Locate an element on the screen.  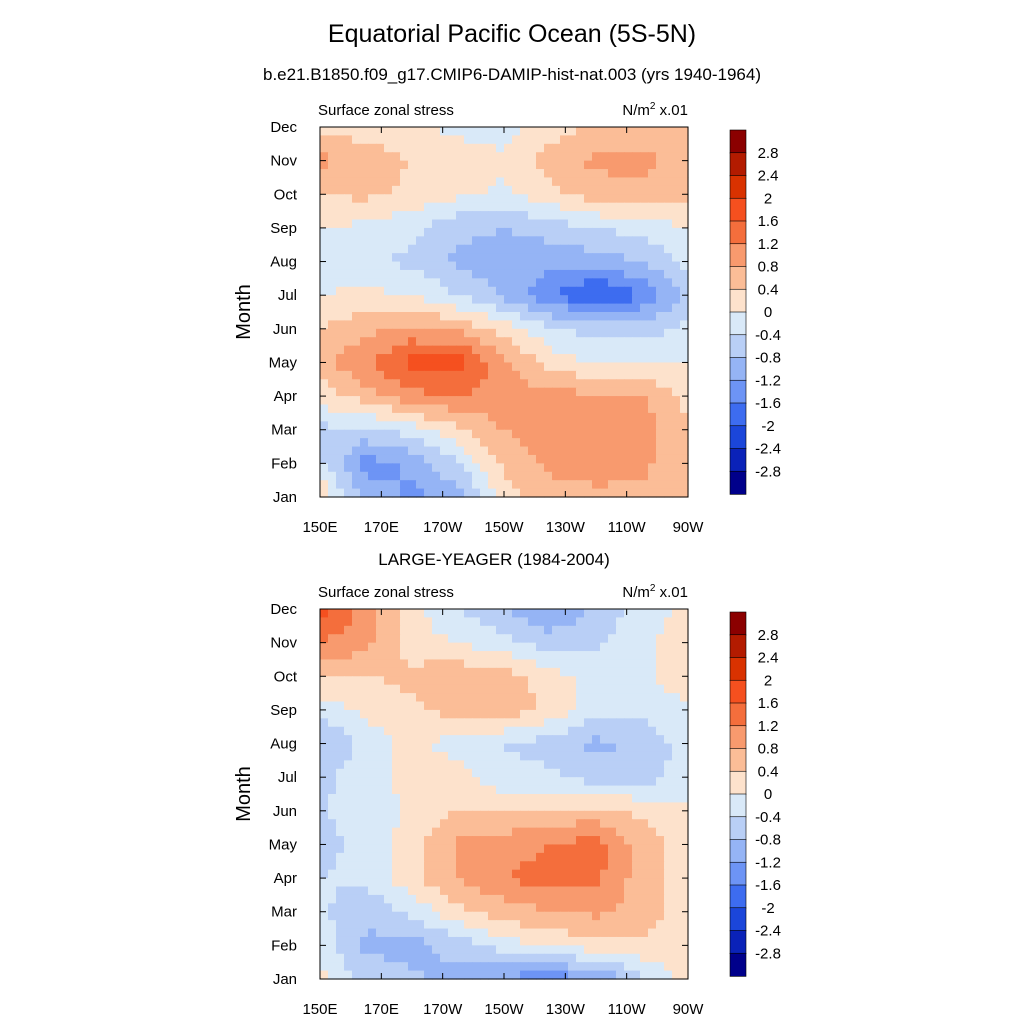
colorbar-swatch is located at coordinates (738, 141).